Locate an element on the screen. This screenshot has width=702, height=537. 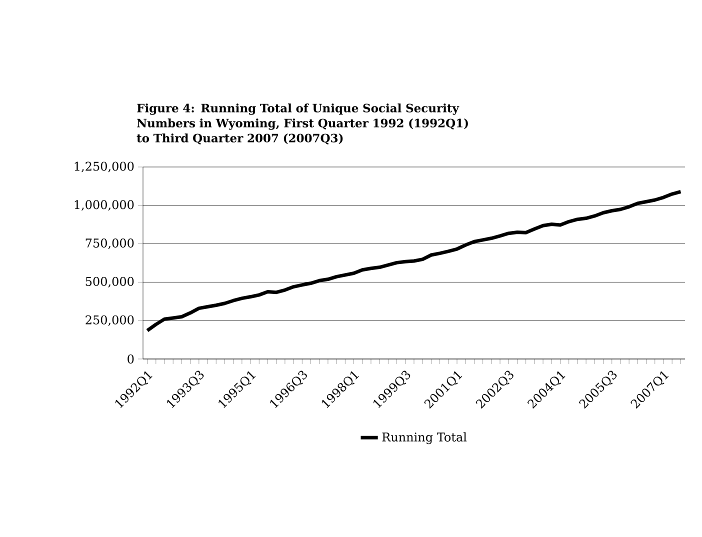
y-tick-label: 750,000 is located at coordinates (110, 244).